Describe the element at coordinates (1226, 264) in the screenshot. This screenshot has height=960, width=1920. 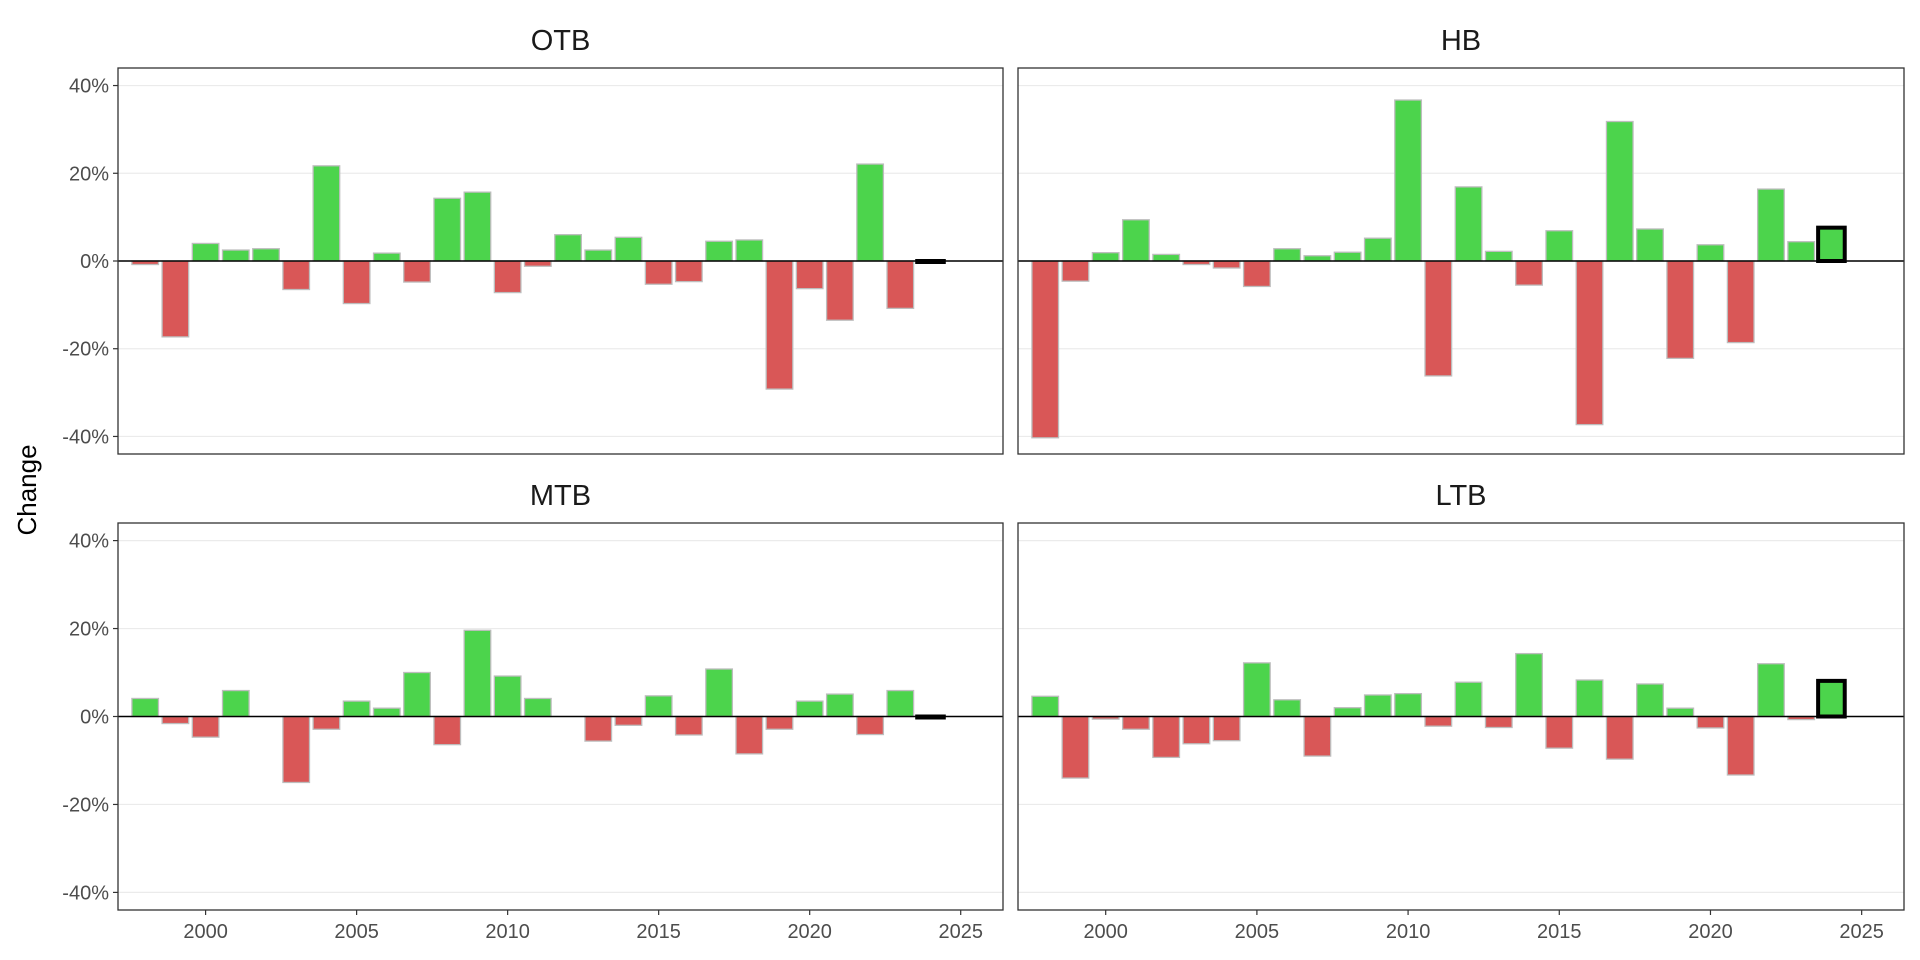
I see `bar-hb-2004` at that location.